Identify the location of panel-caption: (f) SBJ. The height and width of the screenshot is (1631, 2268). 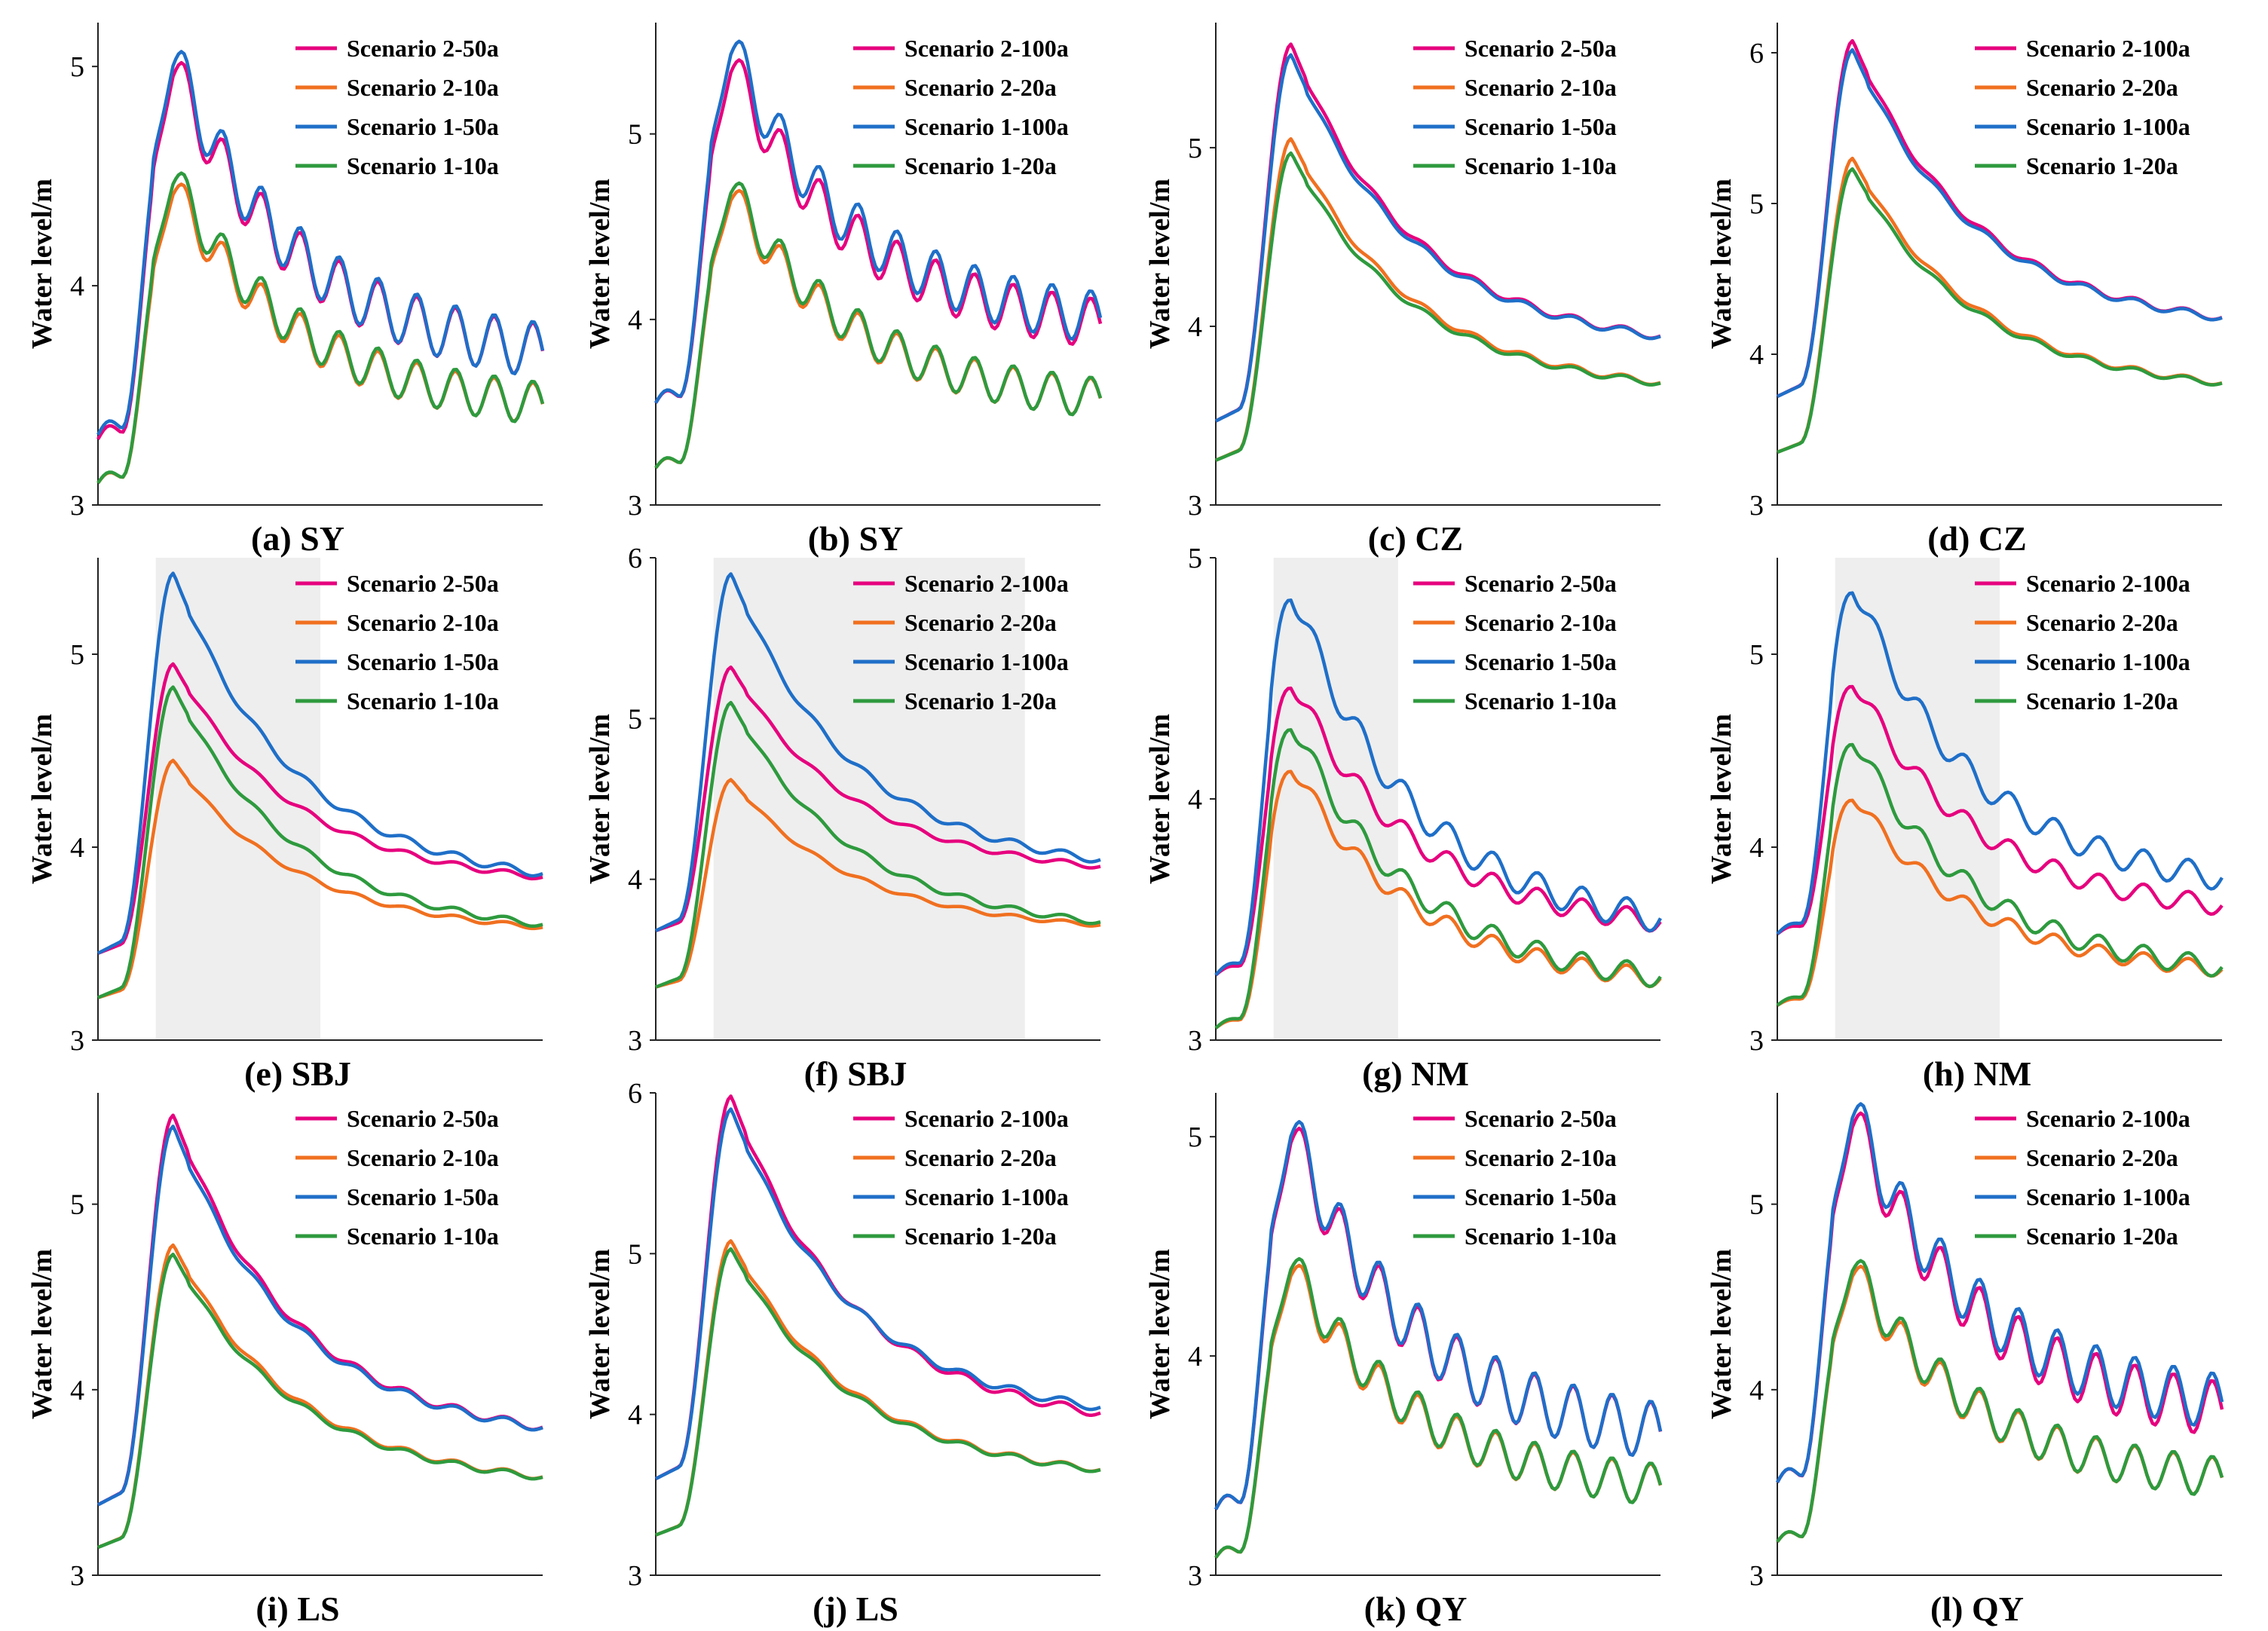
(856, 1073).